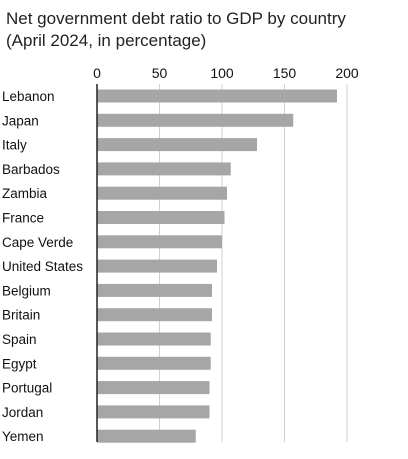  What do you see at coordinates (157, 266) in the screenshot?
I see `bar-united-states` at bounding box center [157, 266].